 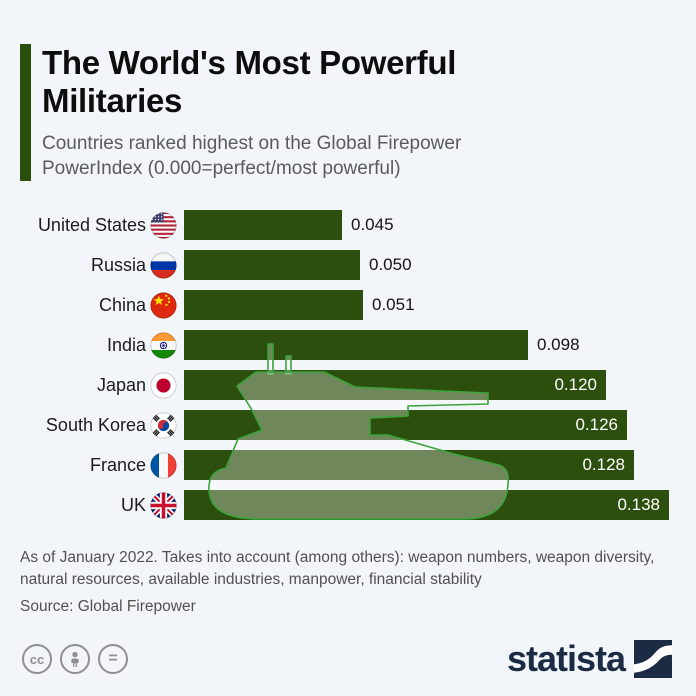 What do you see at coordinates (163, 225) in the screenshot?
I see `flag-us-icon` at bounding box center [163, 225].